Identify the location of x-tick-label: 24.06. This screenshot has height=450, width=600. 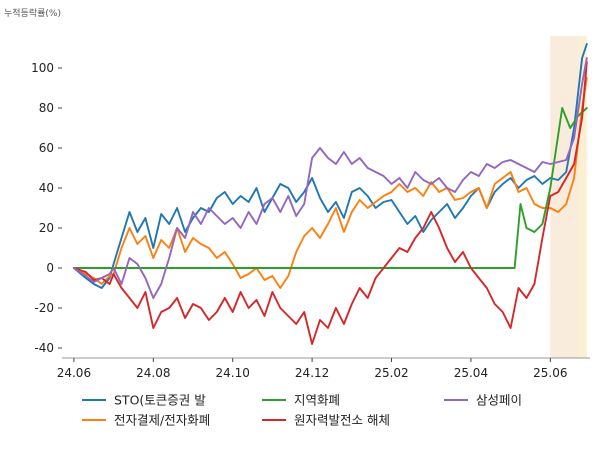
(74, 373).